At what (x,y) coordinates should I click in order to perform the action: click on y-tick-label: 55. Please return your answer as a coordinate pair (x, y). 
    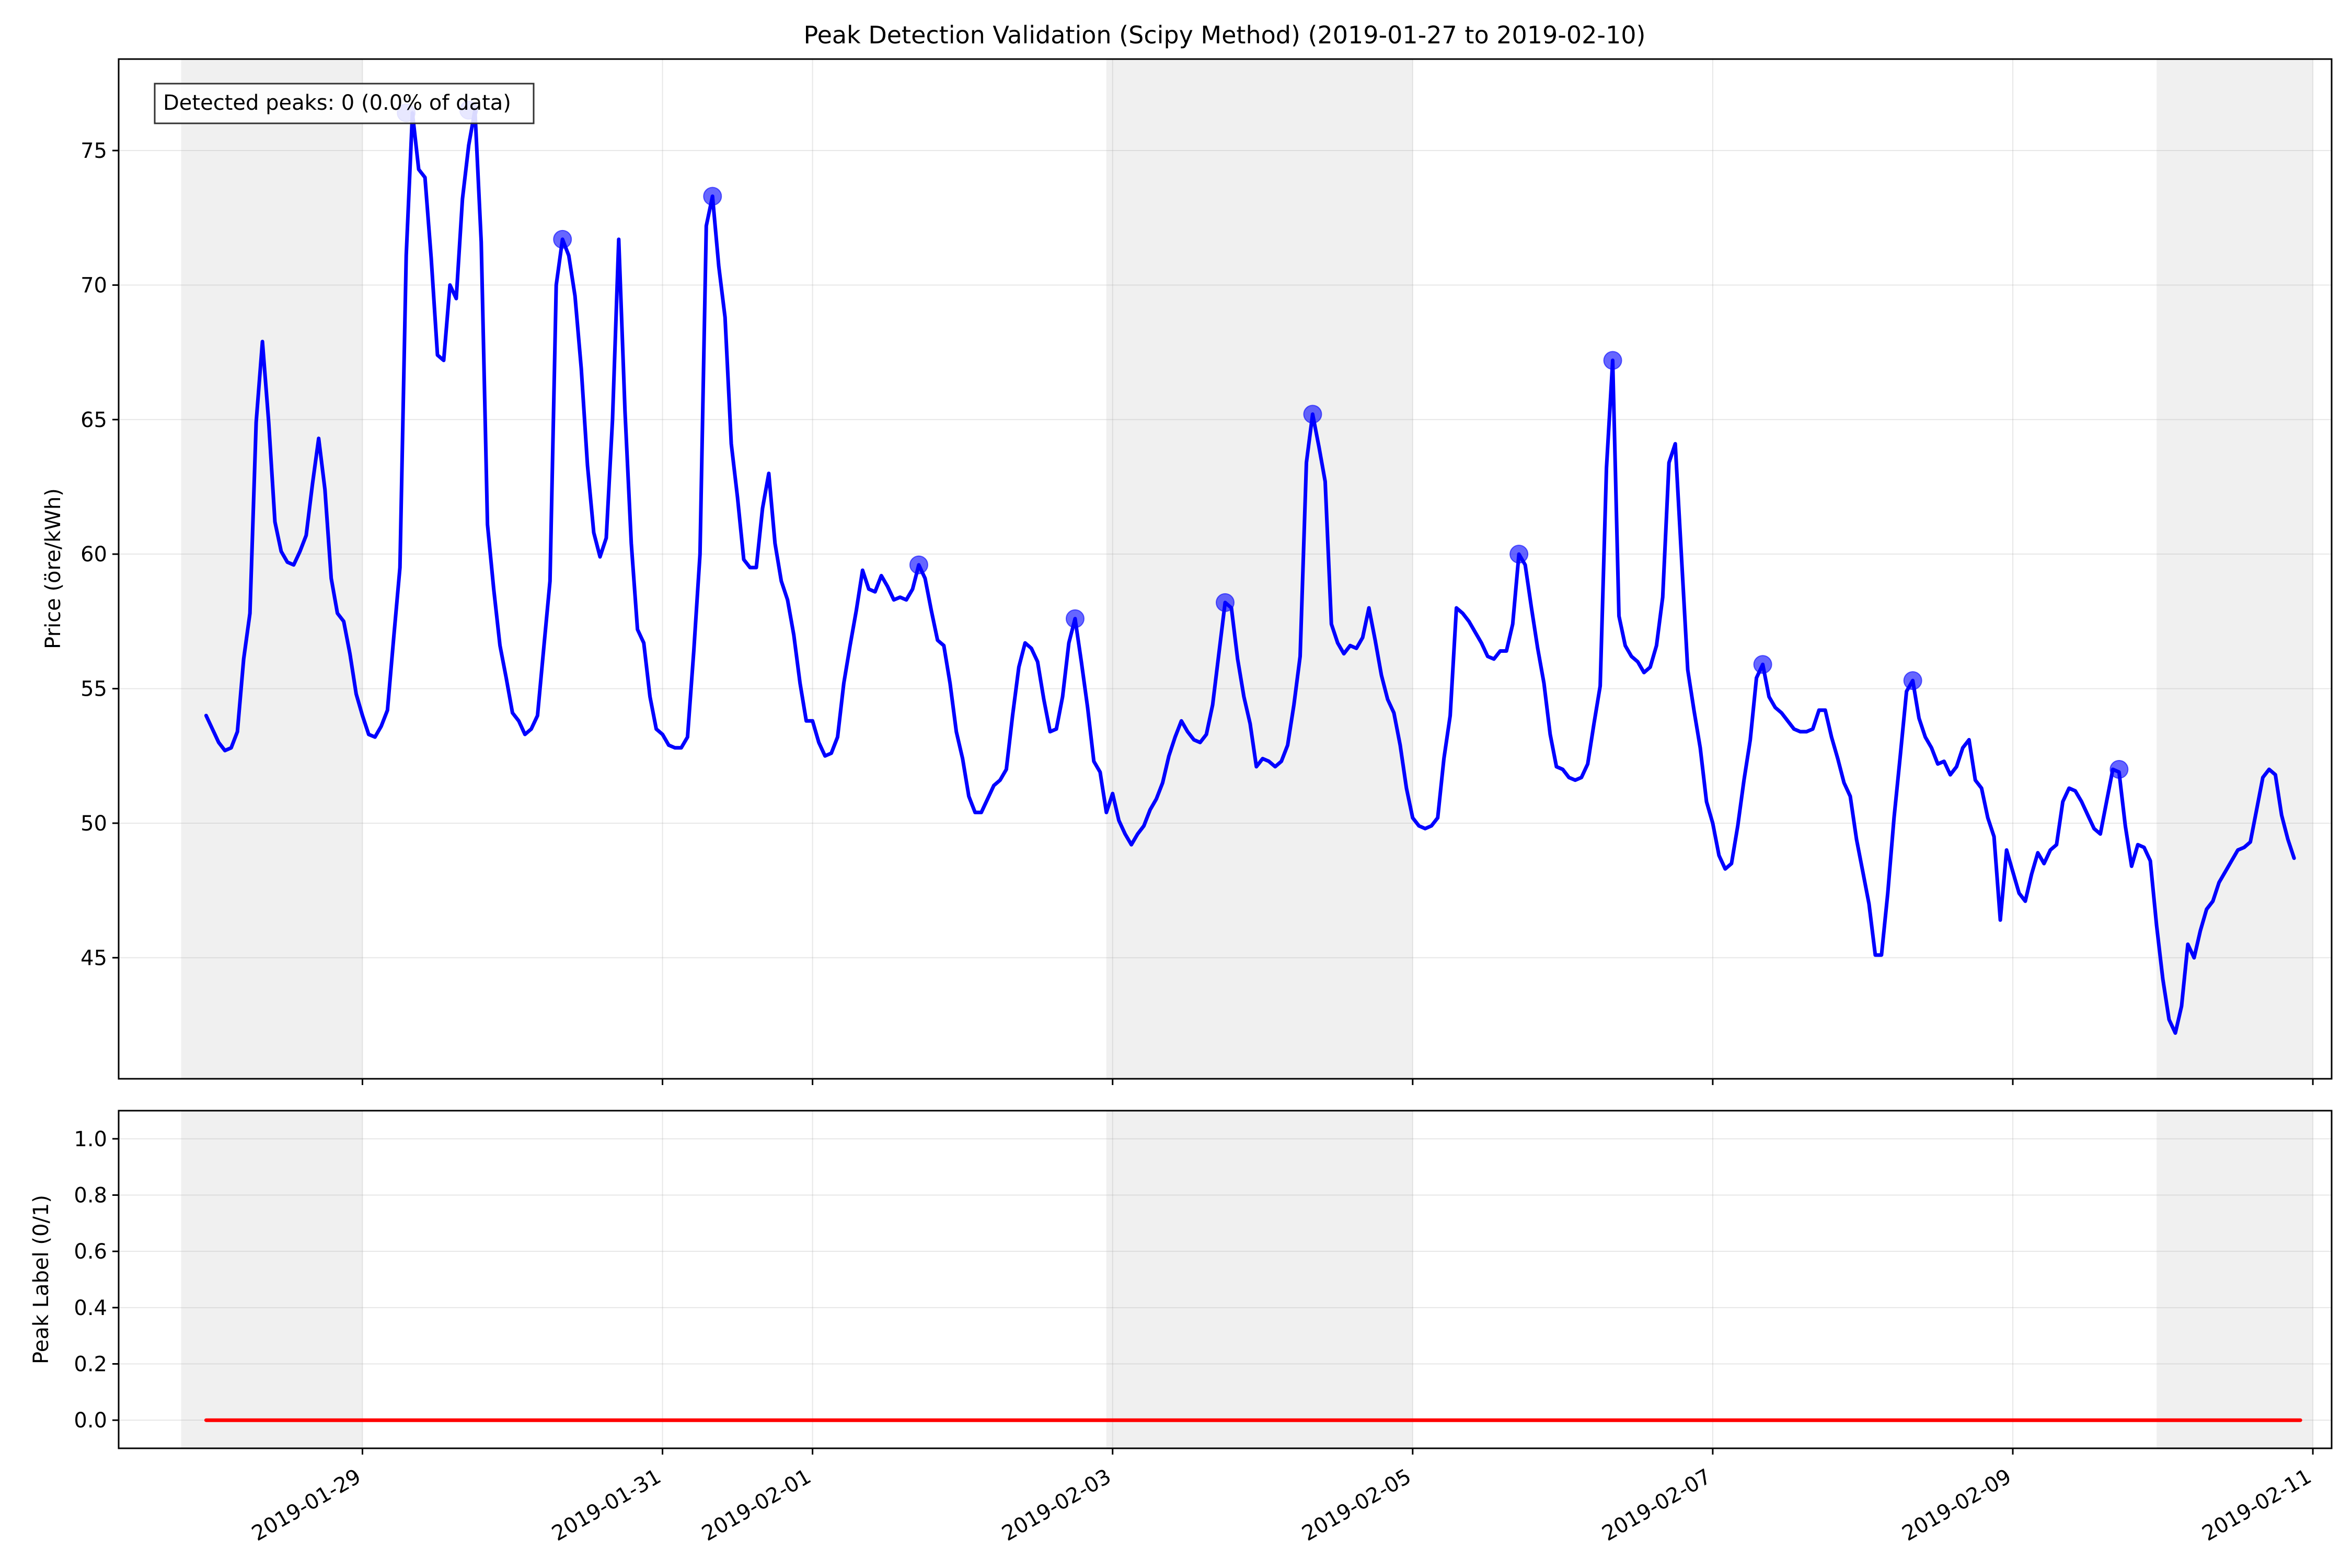
    Looking at the image, I should click on (93, 689).